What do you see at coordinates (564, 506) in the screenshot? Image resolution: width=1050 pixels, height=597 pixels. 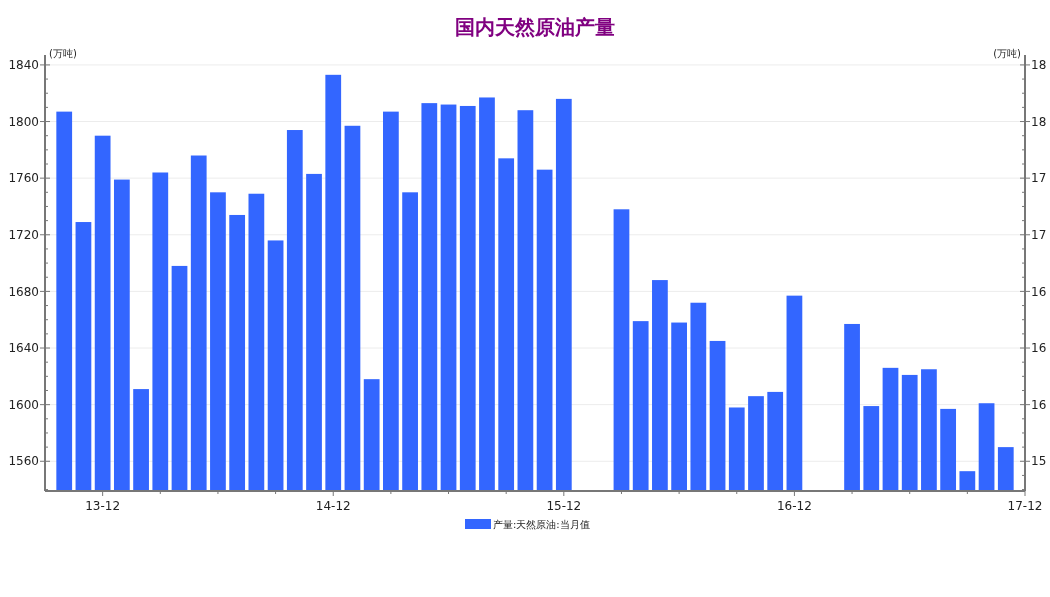 I see `x-tick-label: 15-12` at bounding box center [564, 506].